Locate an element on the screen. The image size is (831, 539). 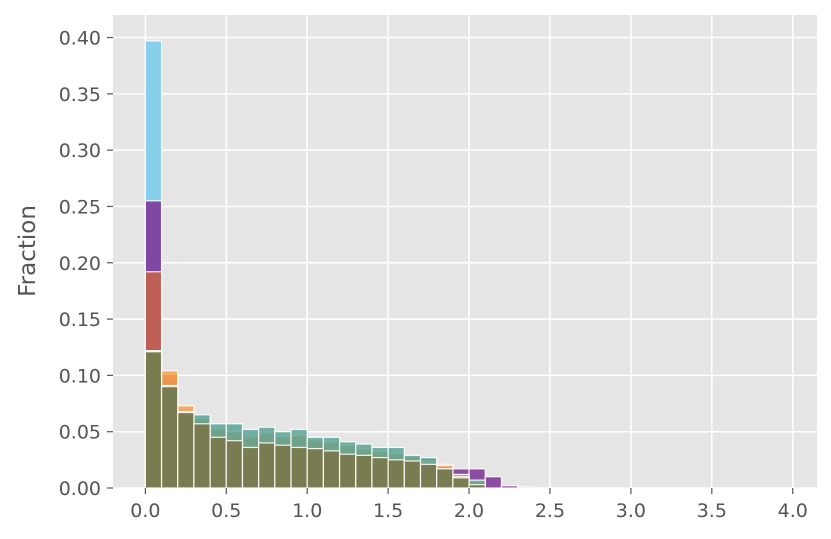
y-tick-label: 0.00 is located at coordinates (80, 489).